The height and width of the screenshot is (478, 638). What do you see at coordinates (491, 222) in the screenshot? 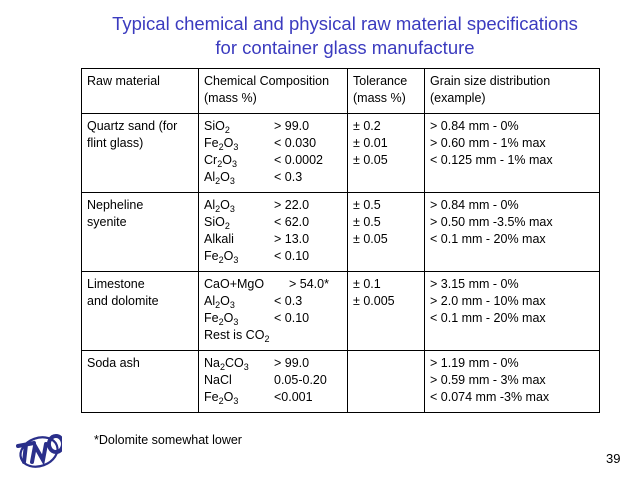
I see `grain-line: > 0.50 mm -3.5% max` at bounding box center [491, 222].